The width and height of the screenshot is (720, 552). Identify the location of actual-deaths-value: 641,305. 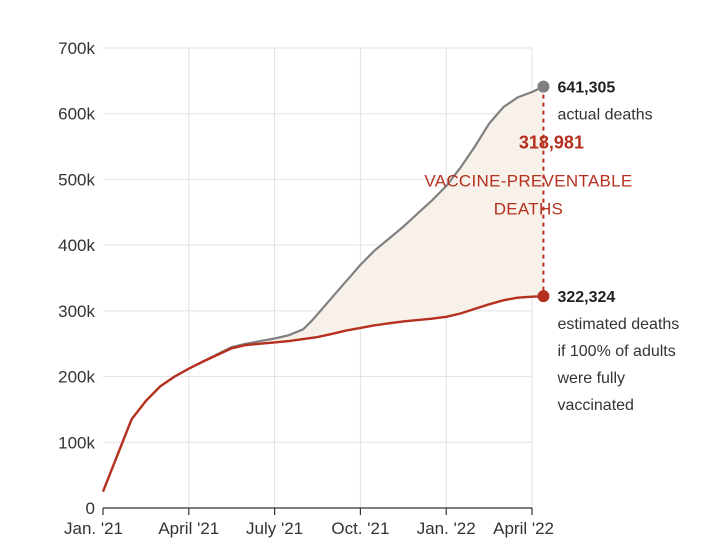
(586, 88).